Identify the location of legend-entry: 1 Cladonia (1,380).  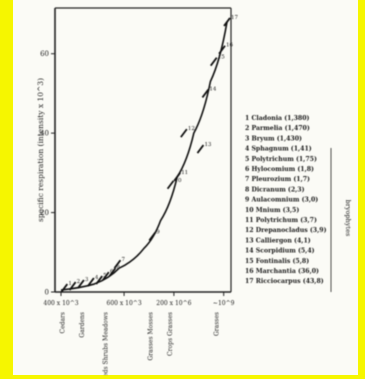
(277, 118).